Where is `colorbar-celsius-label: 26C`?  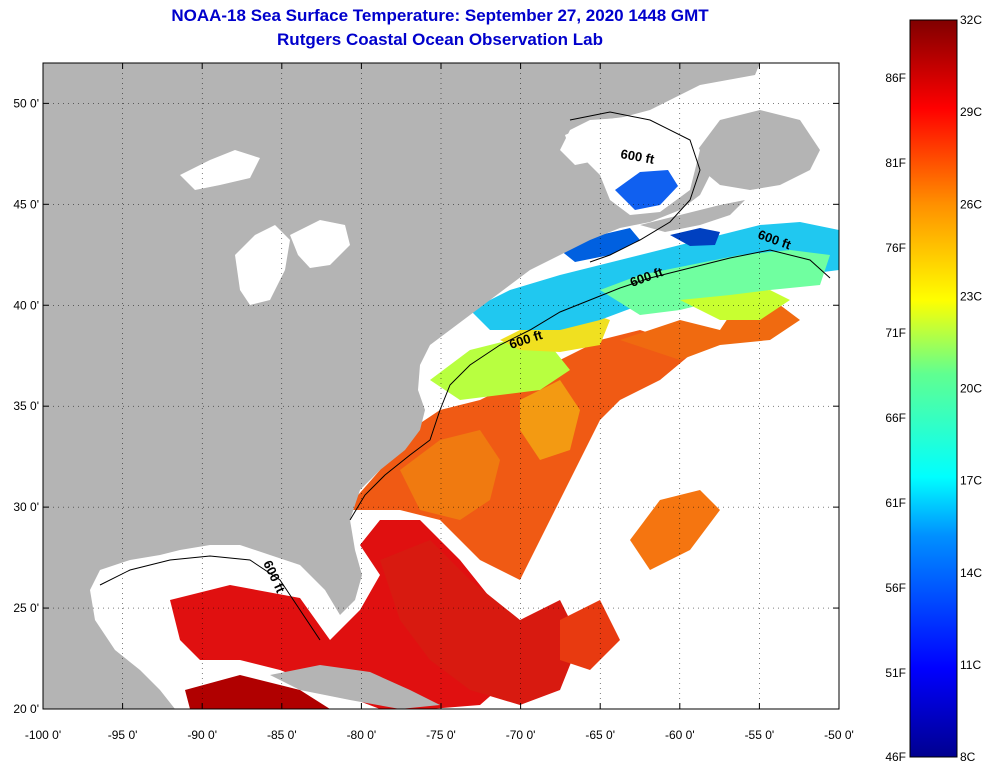 colorbar-celsius-label: 26C is located at coordinates (971, 204).